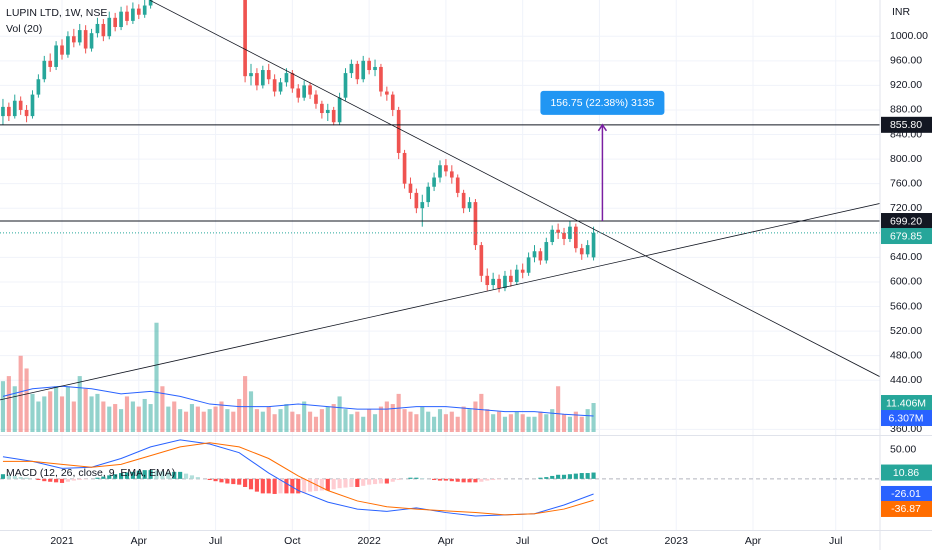  Describe the element at coordinates (62, 541) in the screenshot. I see `x-tick-label: 2021` at that location.